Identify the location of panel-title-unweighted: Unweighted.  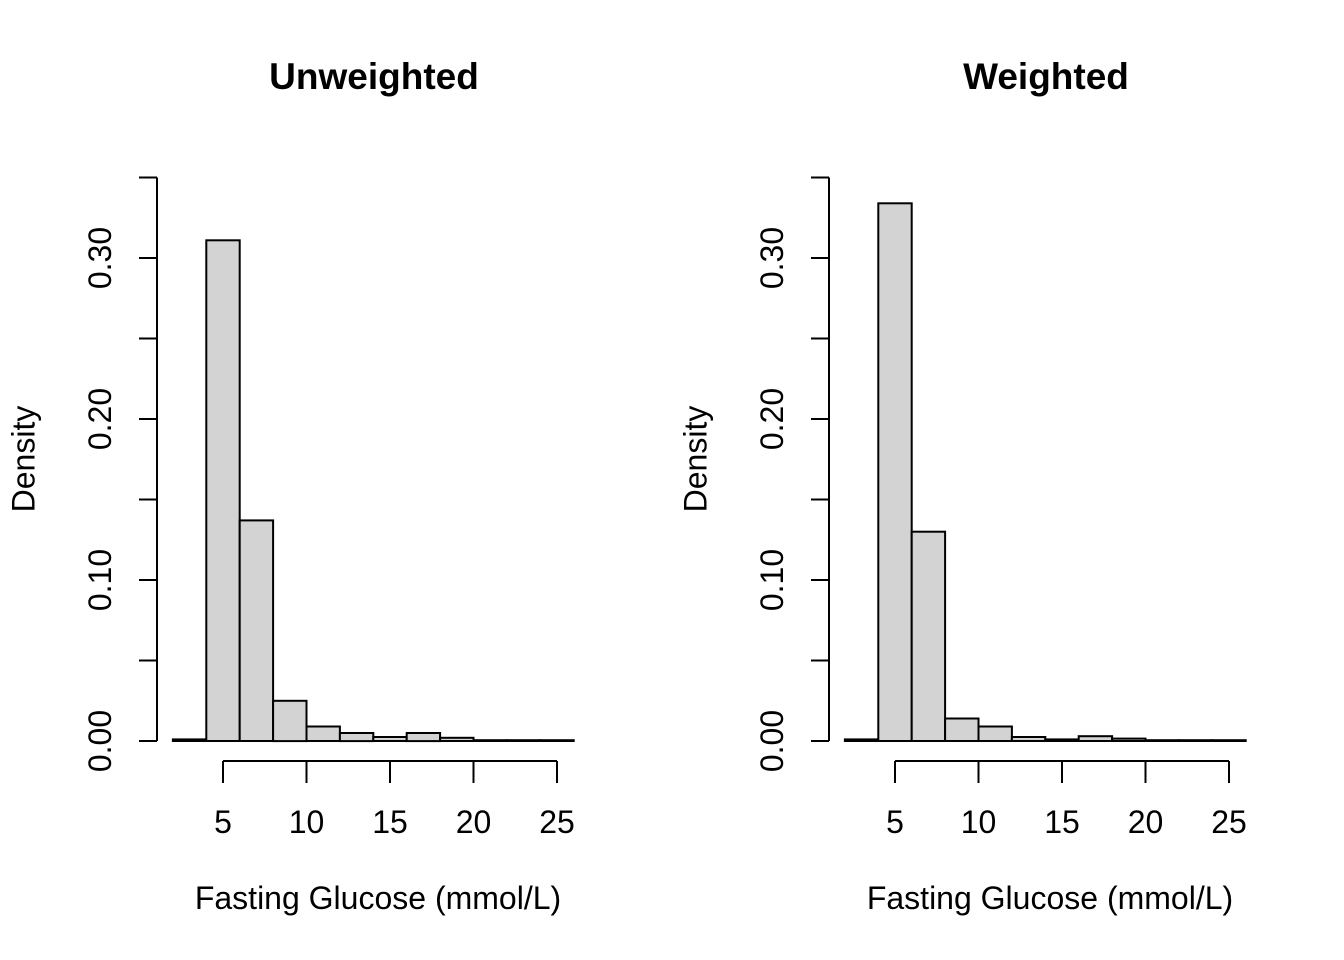
(374, 76).